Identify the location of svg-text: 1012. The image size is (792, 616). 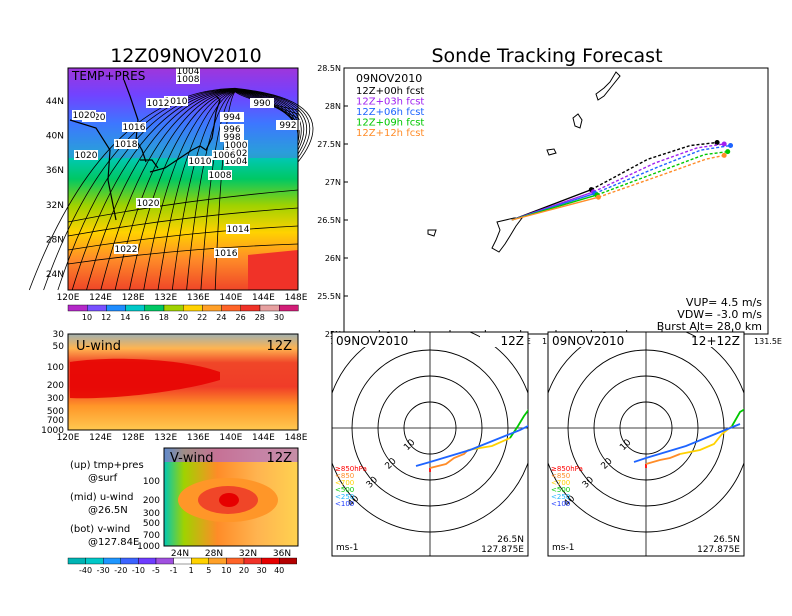
(158, 104).